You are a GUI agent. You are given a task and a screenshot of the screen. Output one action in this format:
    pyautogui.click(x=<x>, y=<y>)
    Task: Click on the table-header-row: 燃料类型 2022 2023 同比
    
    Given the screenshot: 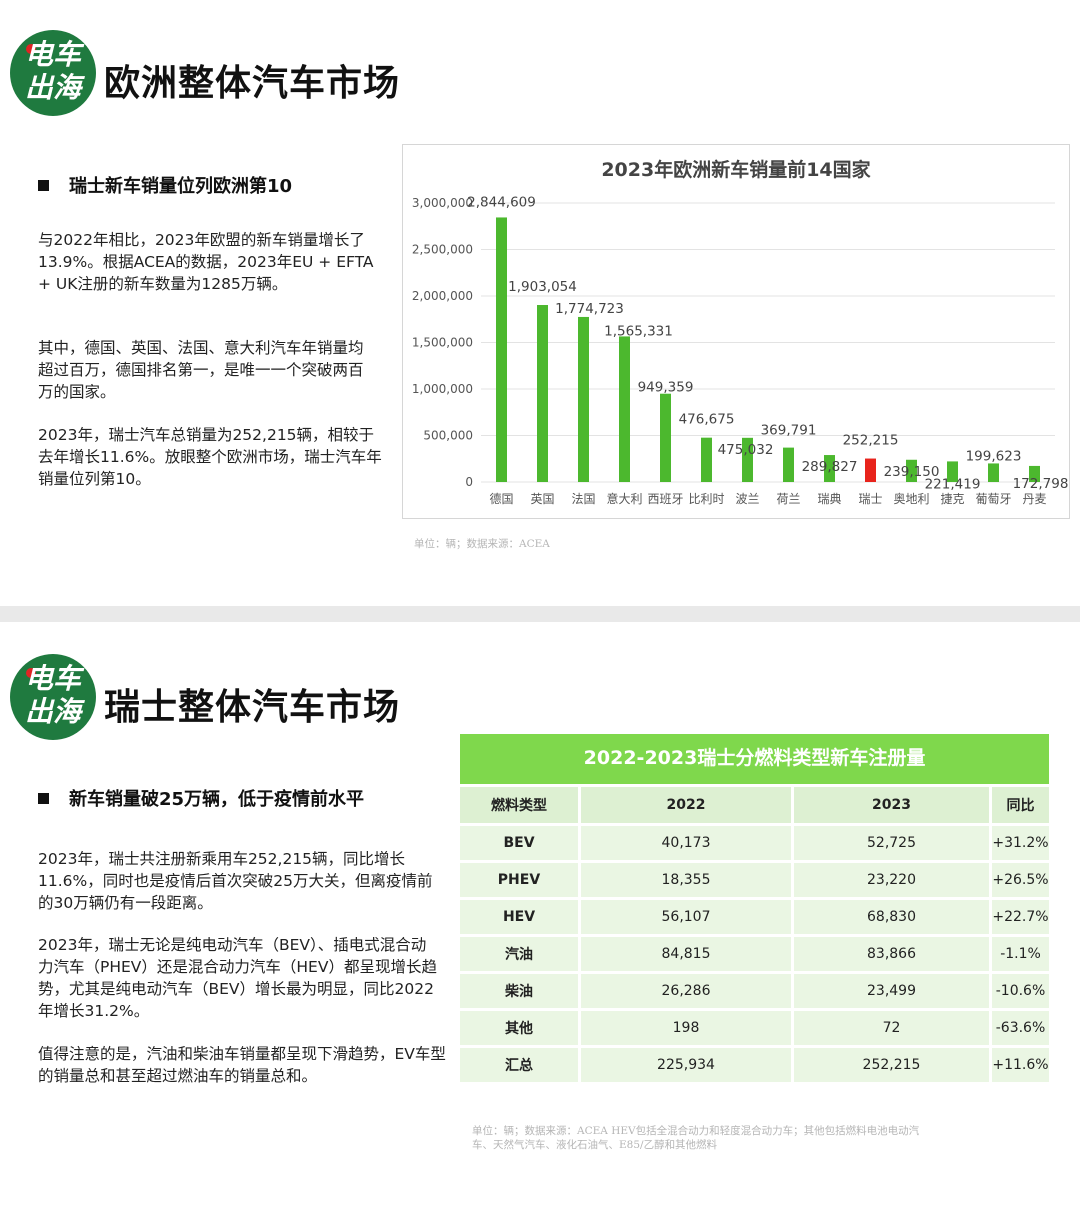 What is the action you would take?
    pyautogui.click(x=754, y=805)
    